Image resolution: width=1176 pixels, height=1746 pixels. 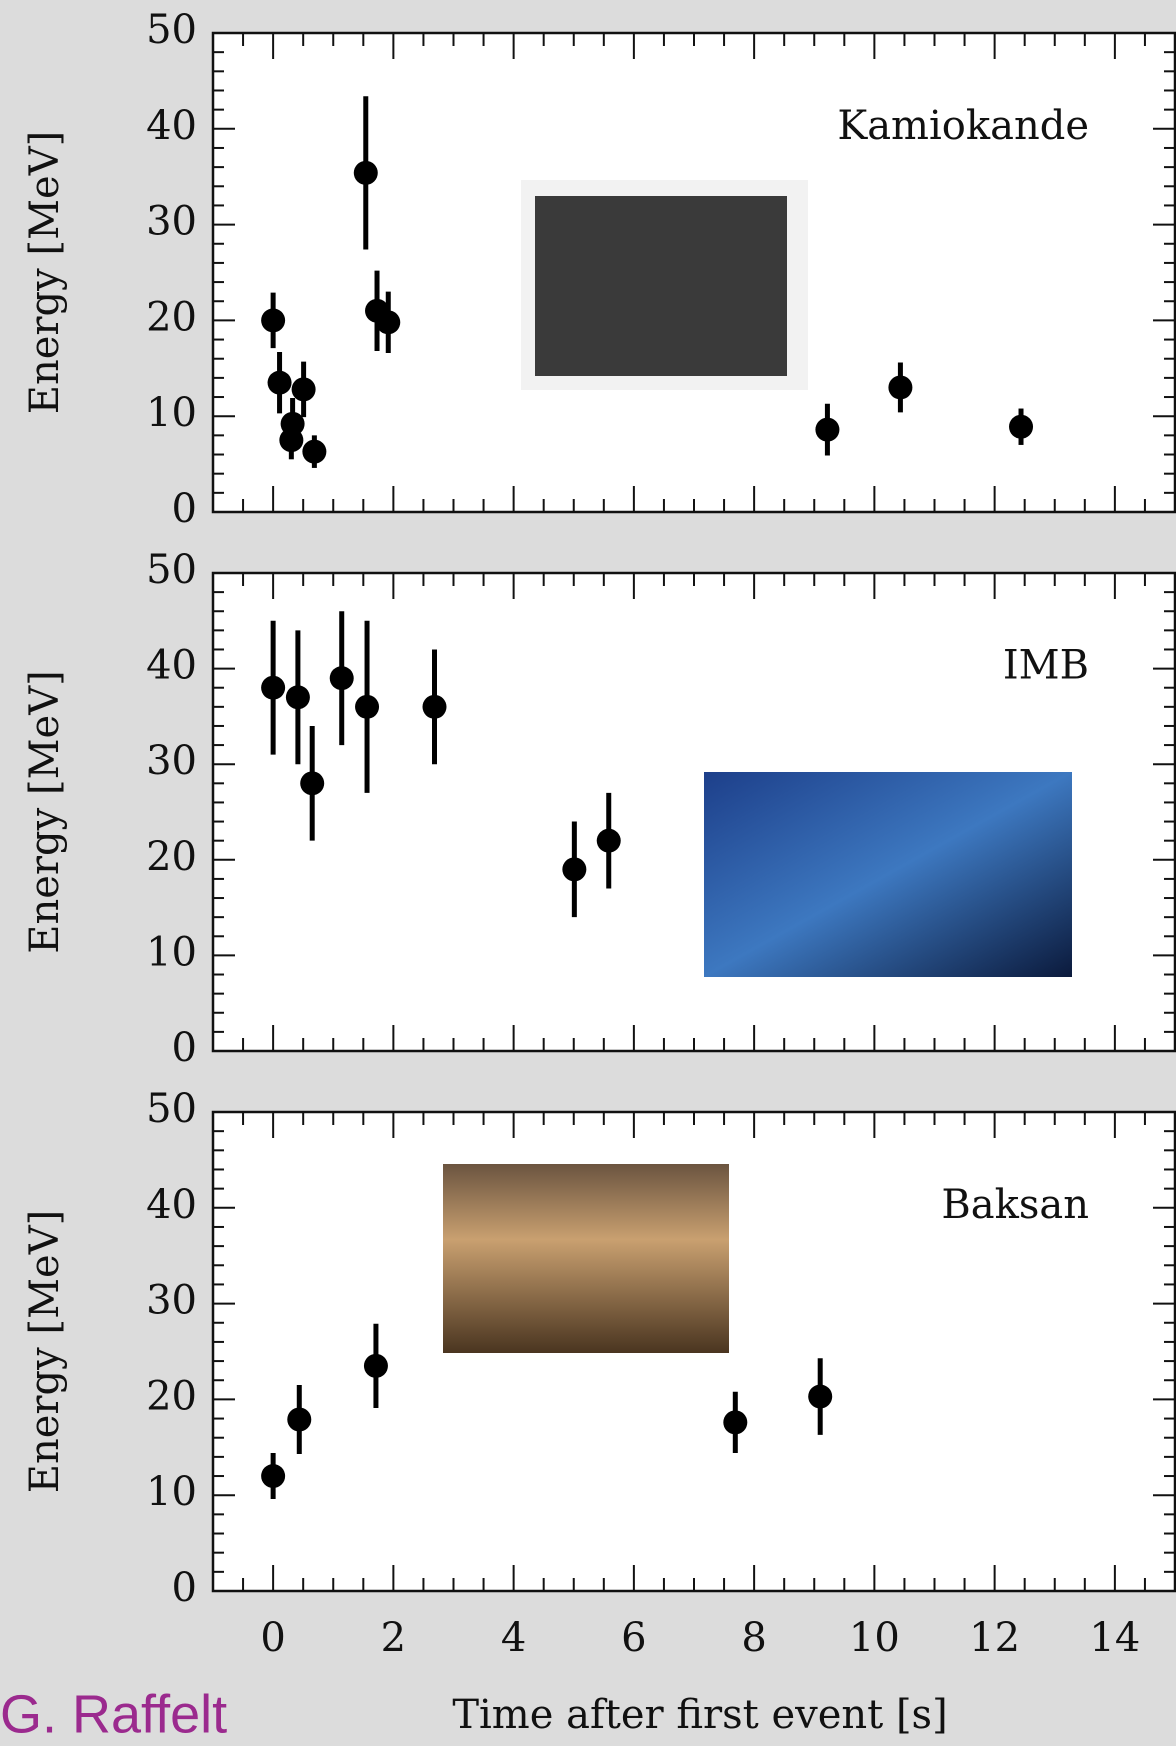 What do you see at coordinates (994, 1638) in the screenshot?
I see `x-tick-label: 12` at bounding box center [994, 1638].